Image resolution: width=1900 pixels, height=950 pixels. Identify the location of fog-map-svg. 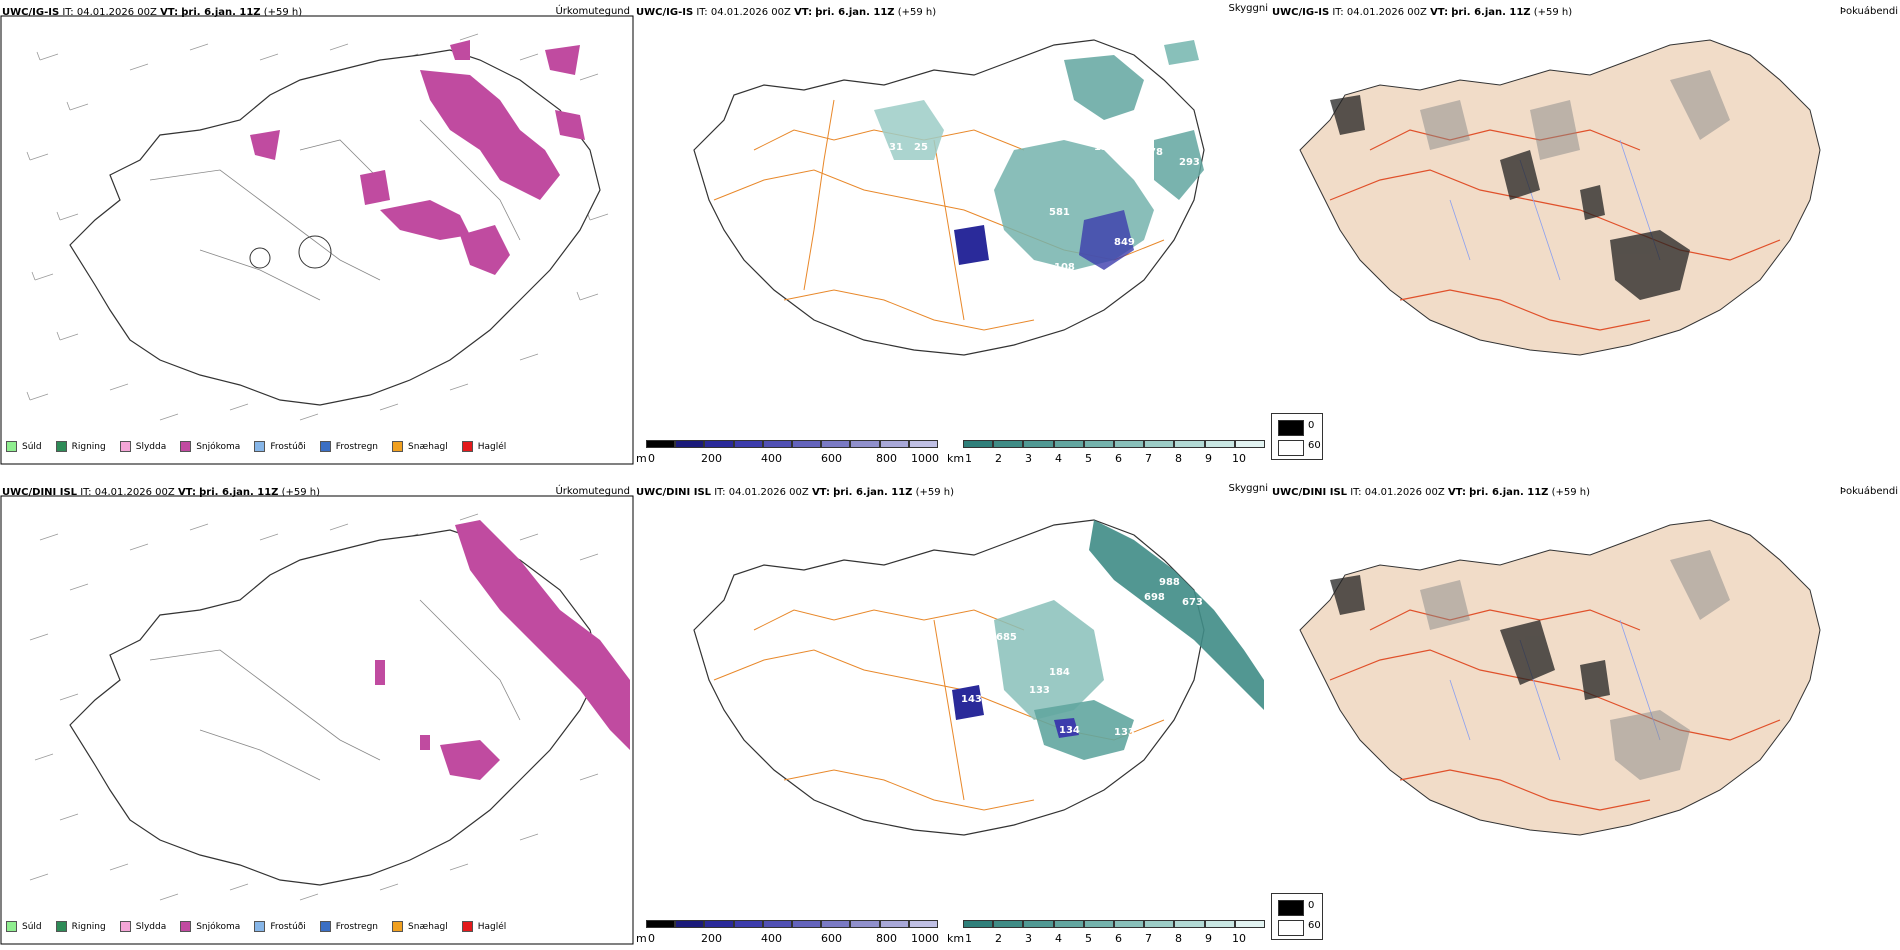
(1560, 197).